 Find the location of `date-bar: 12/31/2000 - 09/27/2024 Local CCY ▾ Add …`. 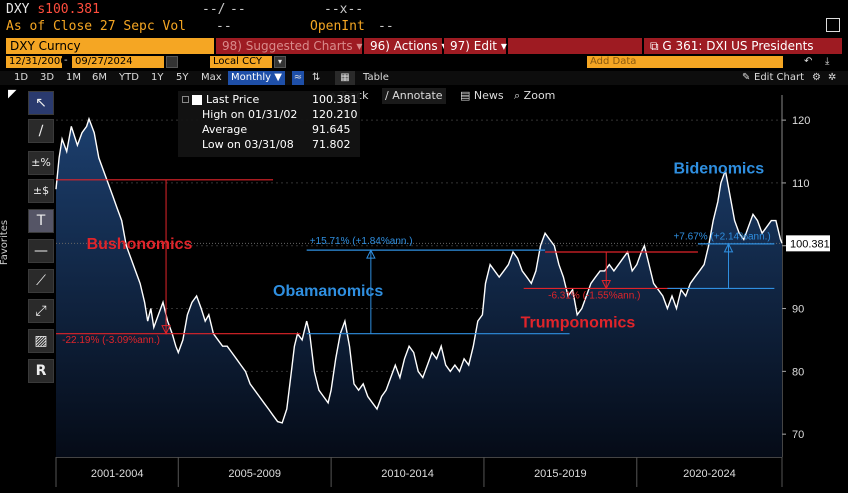

date-bar: 12/31/2000 - 09/27/2024 Local CCY ▾ Add … is located at coordinates (424, 62).